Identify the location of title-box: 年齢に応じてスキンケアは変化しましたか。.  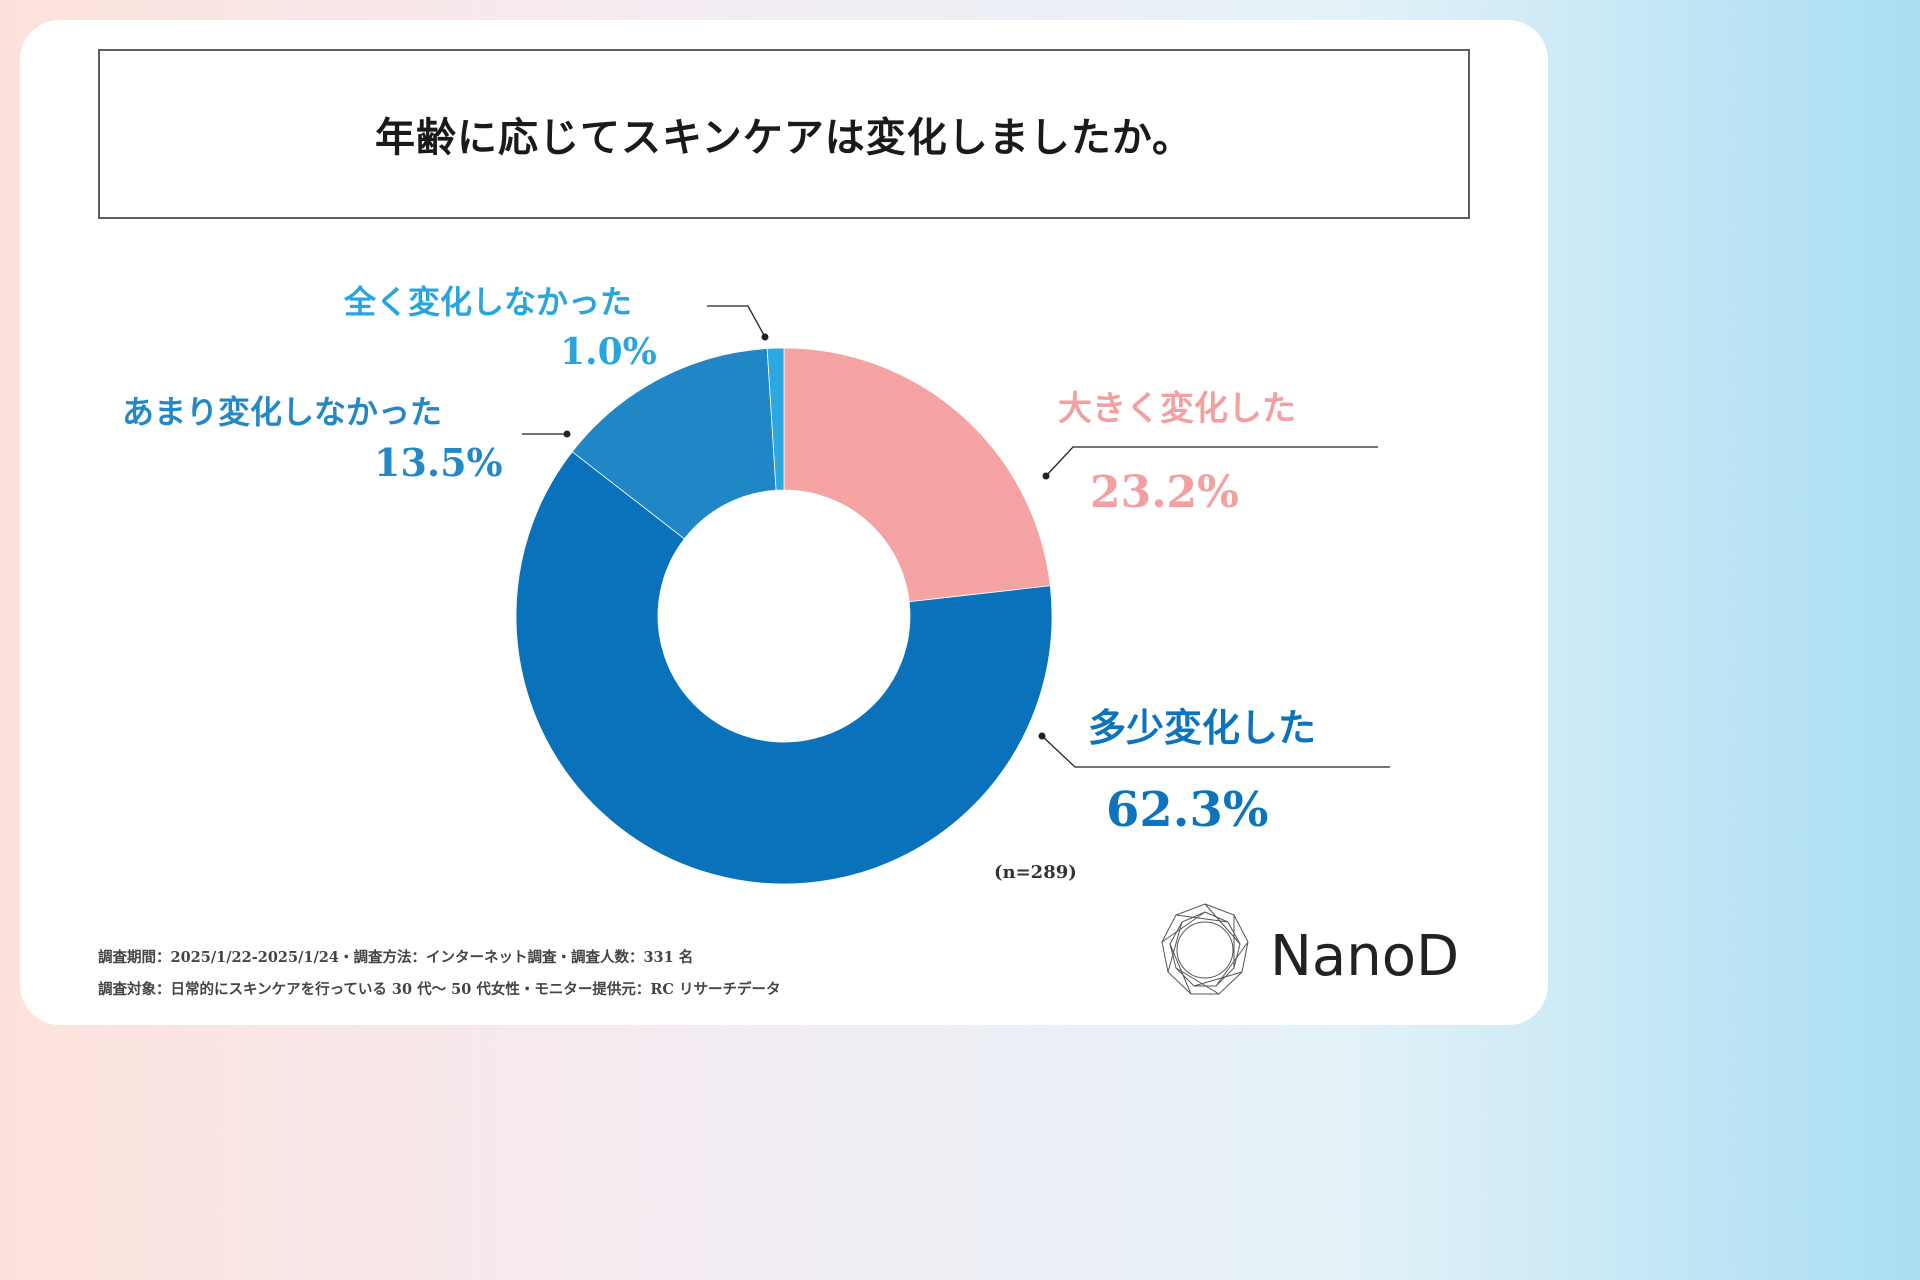
(784, 134).